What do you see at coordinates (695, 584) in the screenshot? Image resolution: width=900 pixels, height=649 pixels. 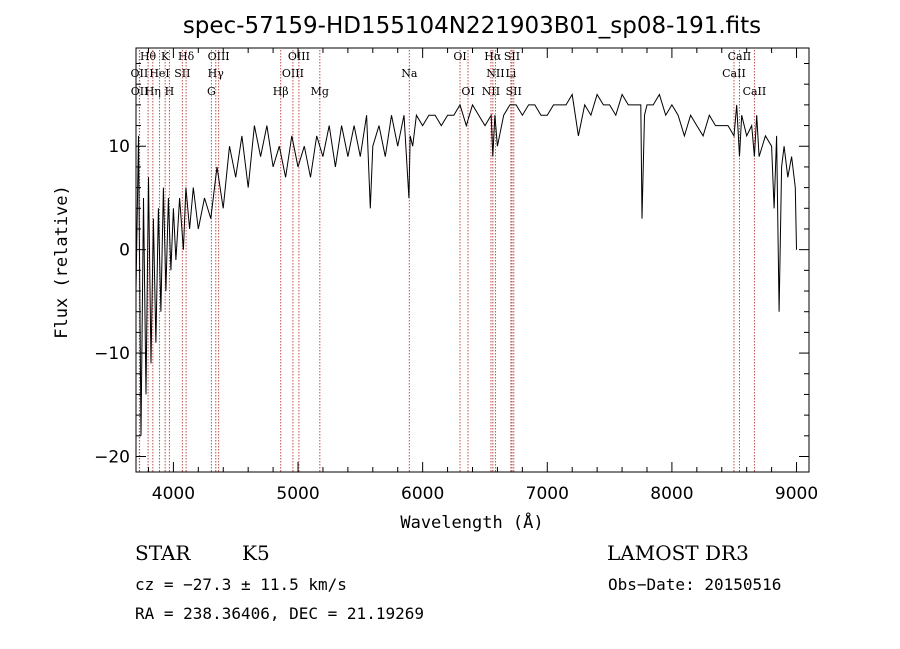 I see `observation-date: Obs−Date: 20150516` at bounding box center [695, 584].